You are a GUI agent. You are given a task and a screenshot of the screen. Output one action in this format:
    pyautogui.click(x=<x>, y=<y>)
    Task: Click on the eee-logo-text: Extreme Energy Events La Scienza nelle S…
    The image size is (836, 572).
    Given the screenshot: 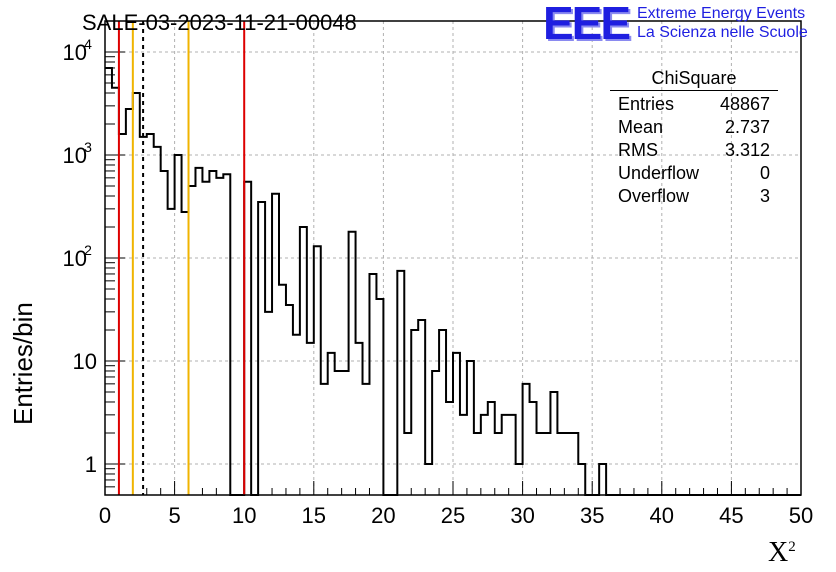 What is the action you would take?
    pyautogui.click(x=722, y=23)
    